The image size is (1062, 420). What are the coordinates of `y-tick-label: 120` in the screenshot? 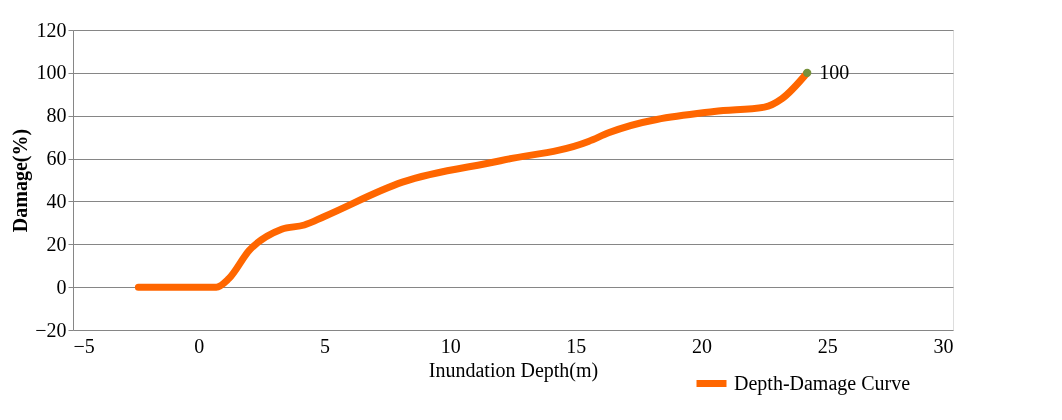 It's located at (51, 29).